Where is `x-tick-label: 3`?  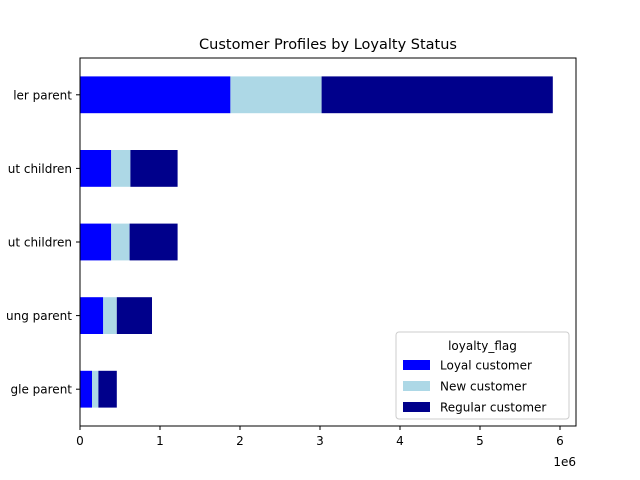 x-tick-label: 3 is located at coordinates (320, 441).